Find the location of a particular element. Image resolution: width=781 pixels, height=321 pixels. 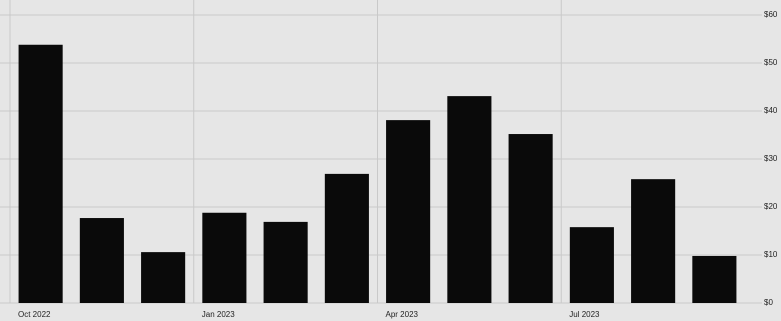

x-tick-label: Jan 2023 is located at coordinates (218, 314).